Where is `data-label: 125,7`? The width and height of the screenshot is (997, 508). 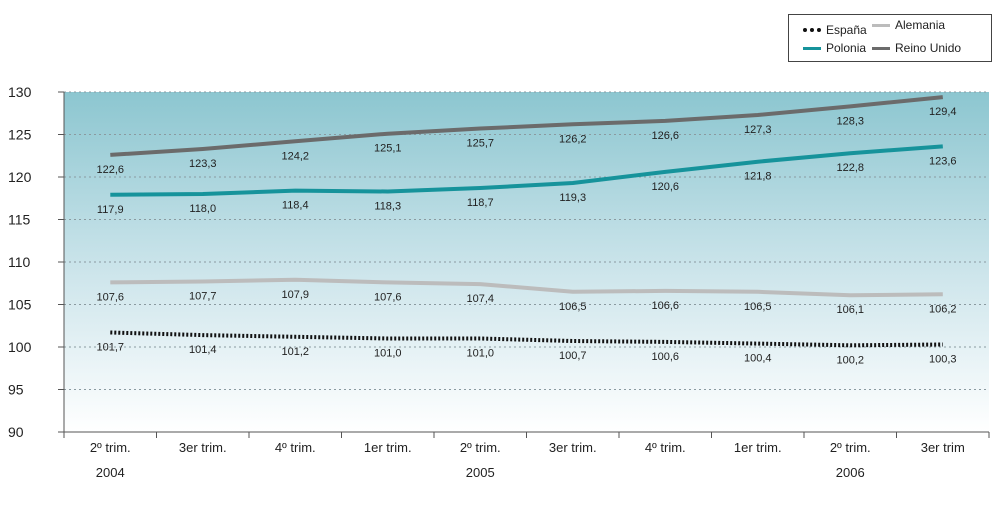
data-label: 125,7 is located at coordinates (480, 144).